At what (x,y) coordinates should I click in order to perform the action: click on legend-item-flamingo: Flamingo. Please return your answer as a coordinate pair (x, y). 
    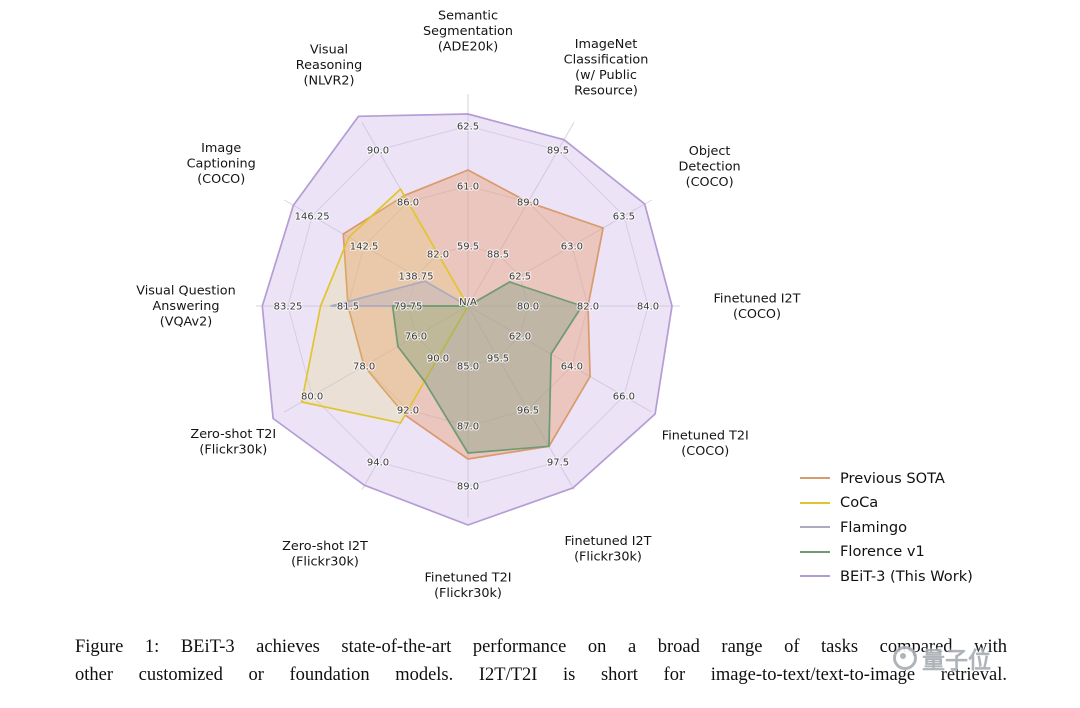
    Looking at the image, I should click on (886, 527).